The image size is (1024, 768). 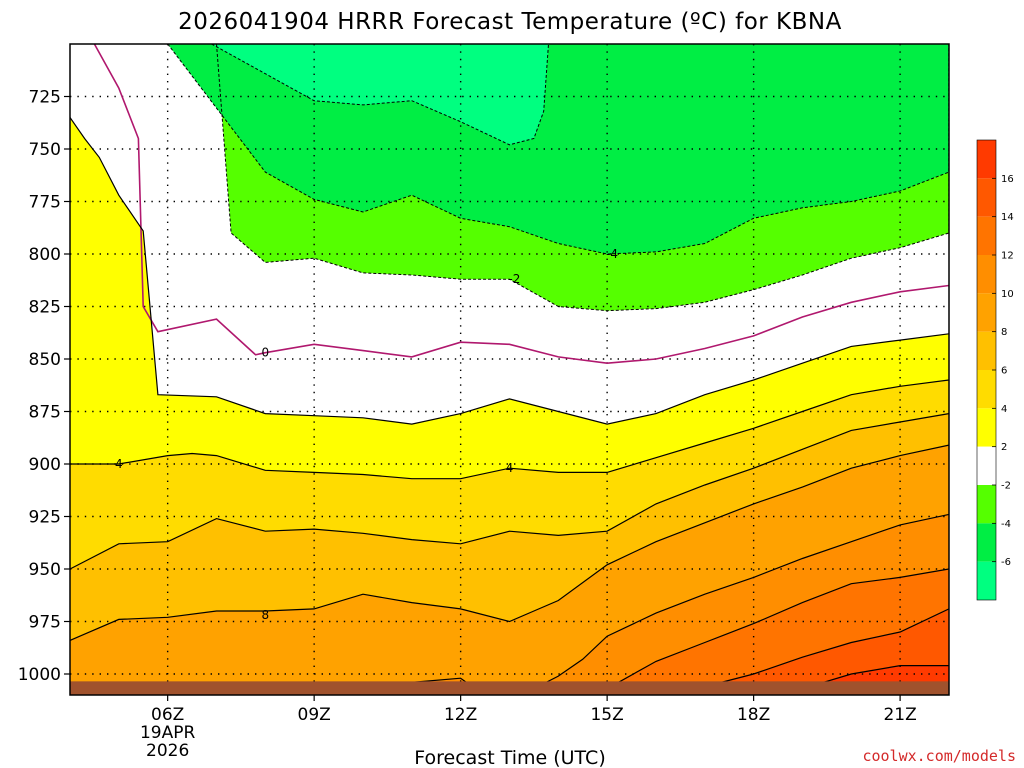 I want to click on credit-text: coolwx.com/models, so click(x=939, y=756).